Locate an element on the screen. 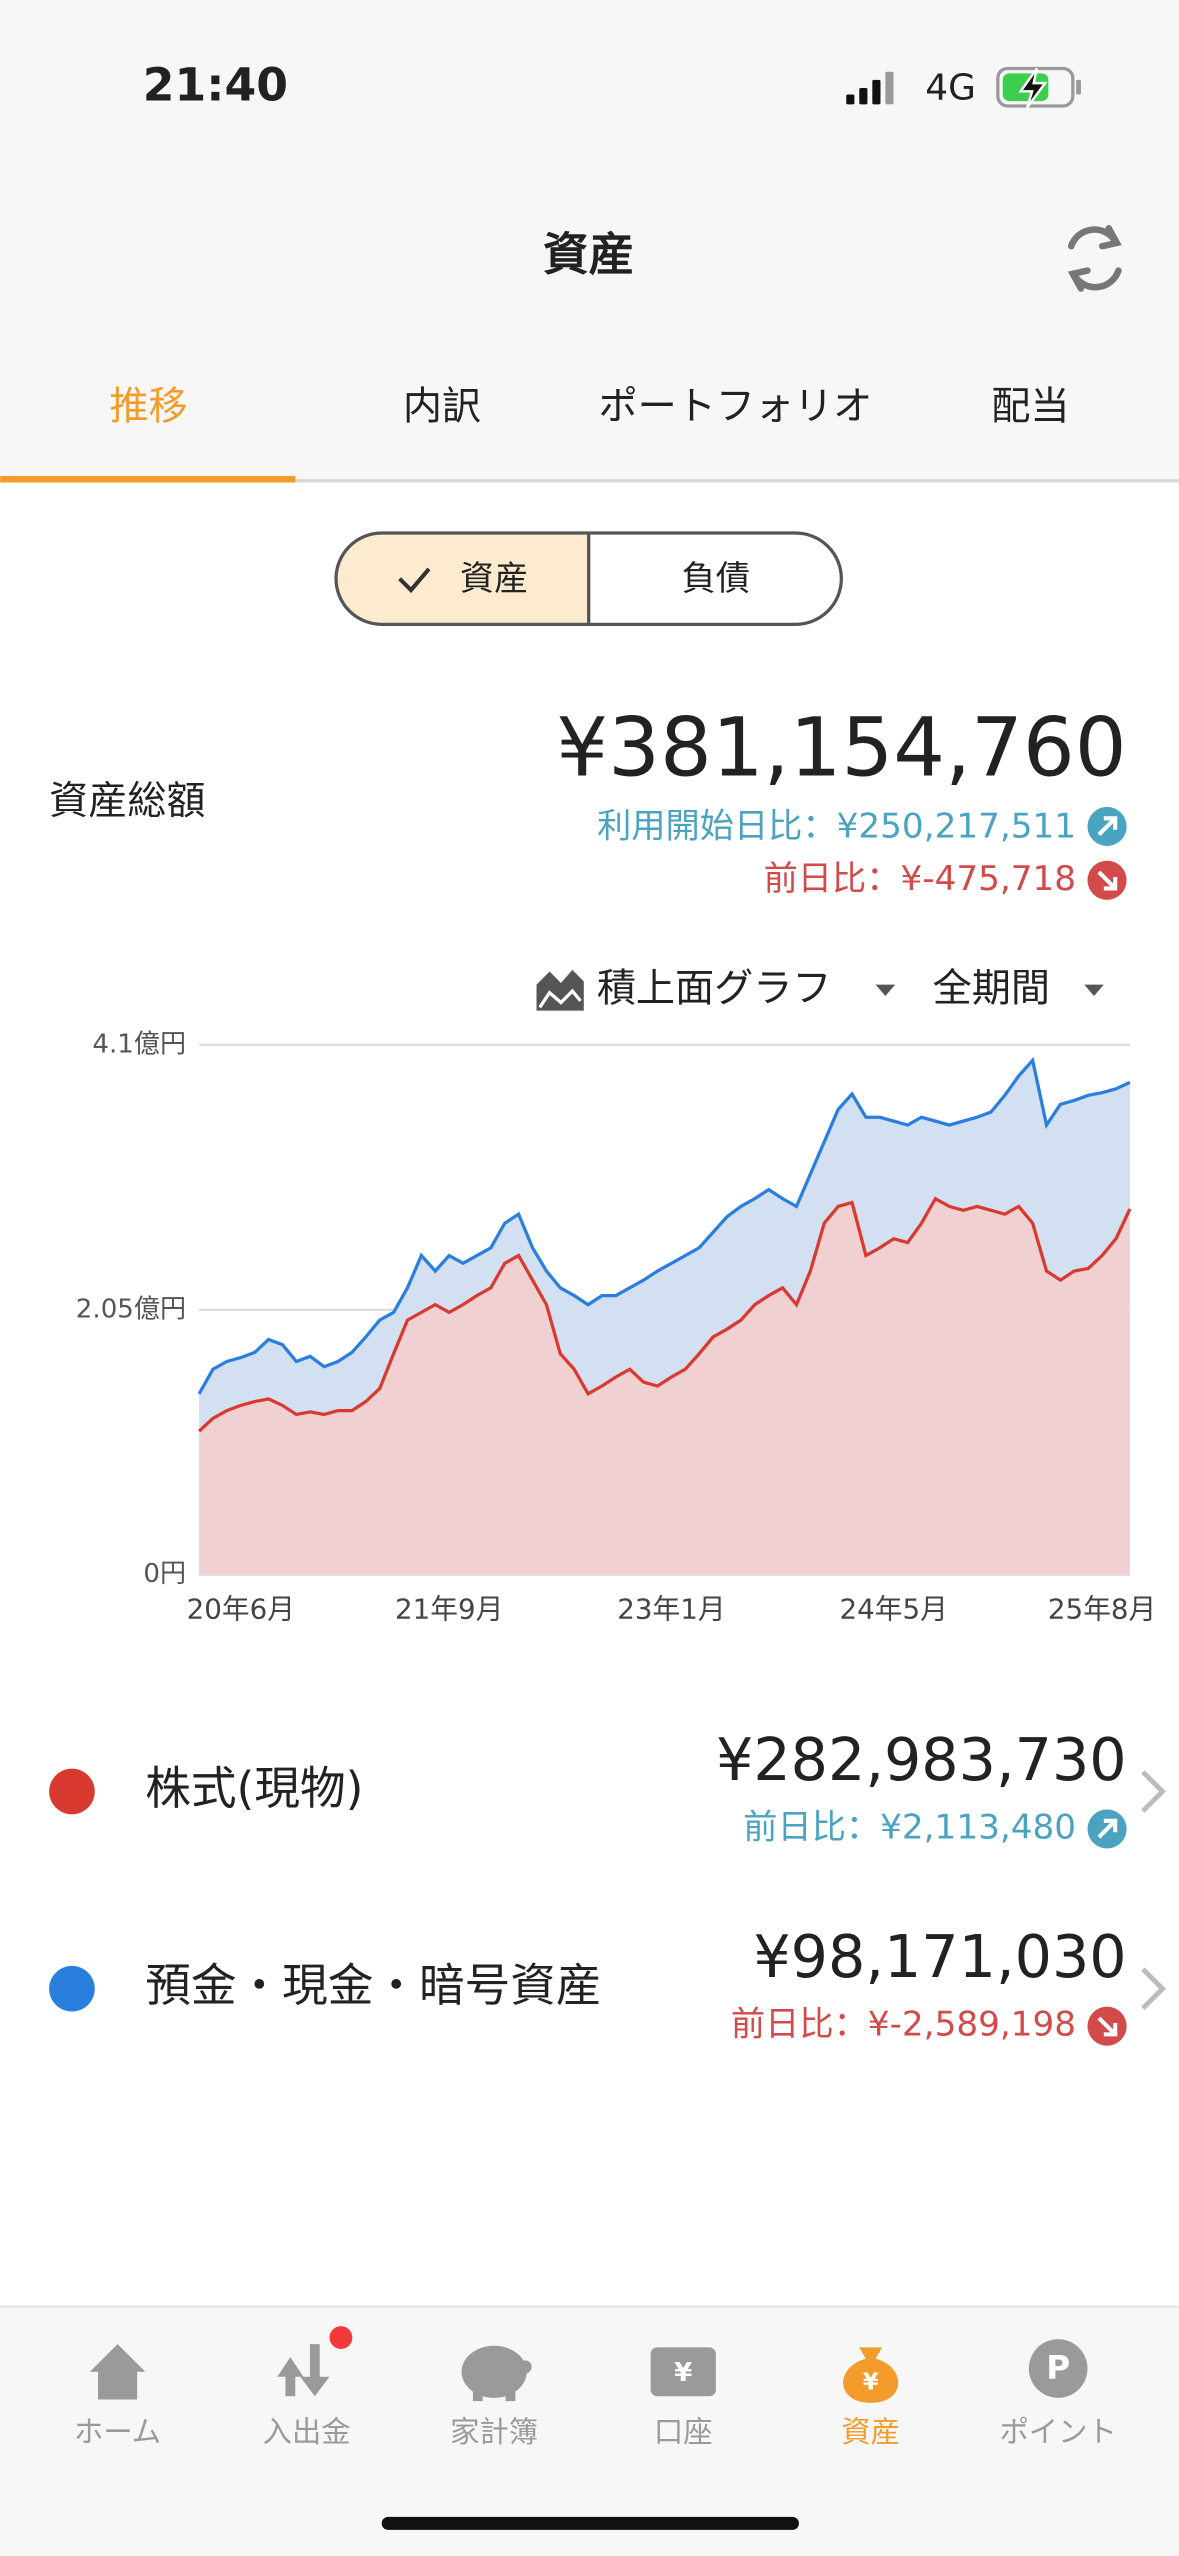 This screenshot has width=1179, height=2556. asset-toggle is located at coordinates (588, 578).